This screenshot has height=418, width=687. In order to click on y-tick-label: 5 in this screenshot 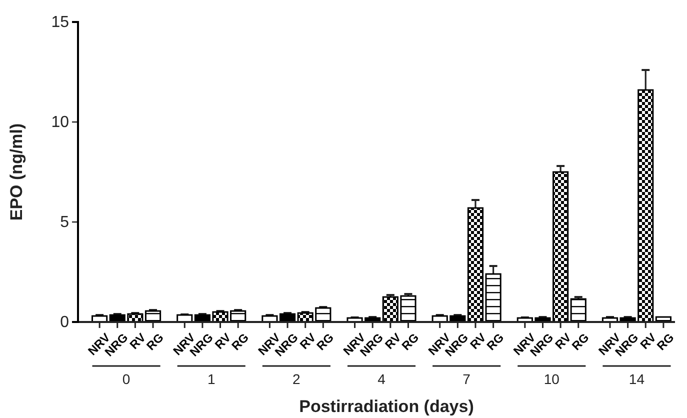, I will do `click(65, 223)`.